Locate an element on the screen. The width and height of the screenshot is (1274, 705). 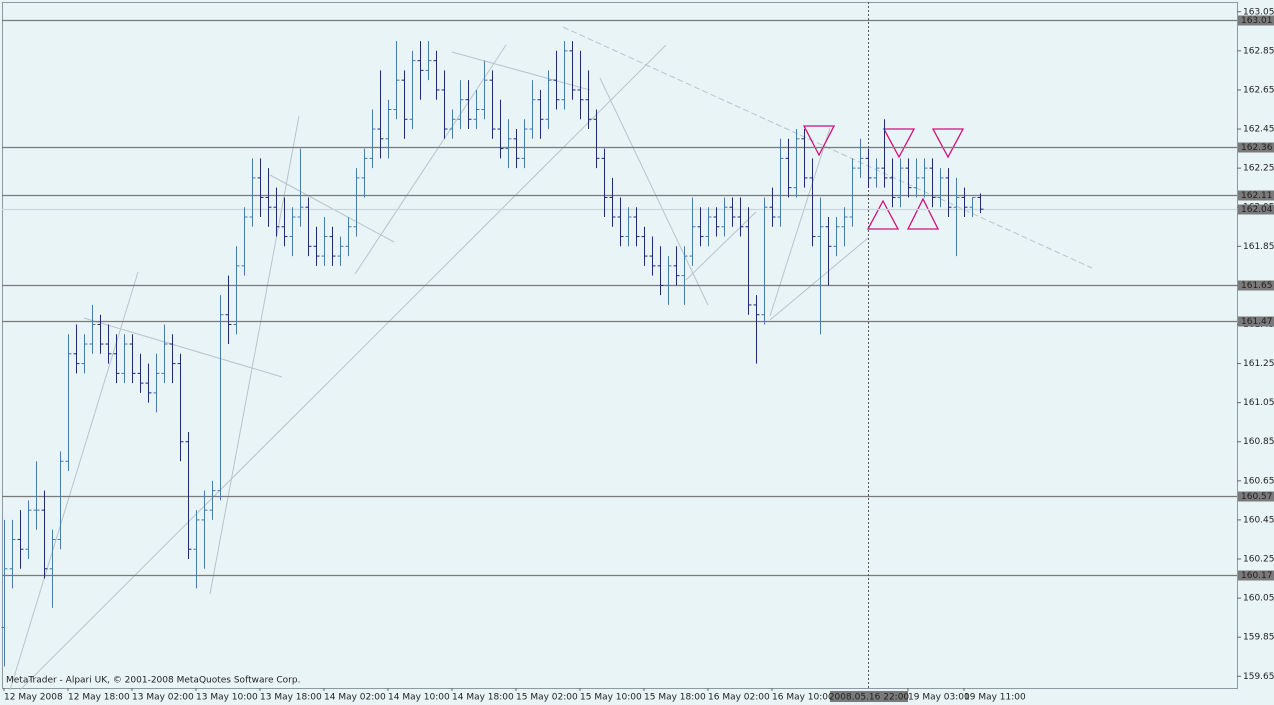
level-label: 160.57 is located at coordinates (1257, 497).